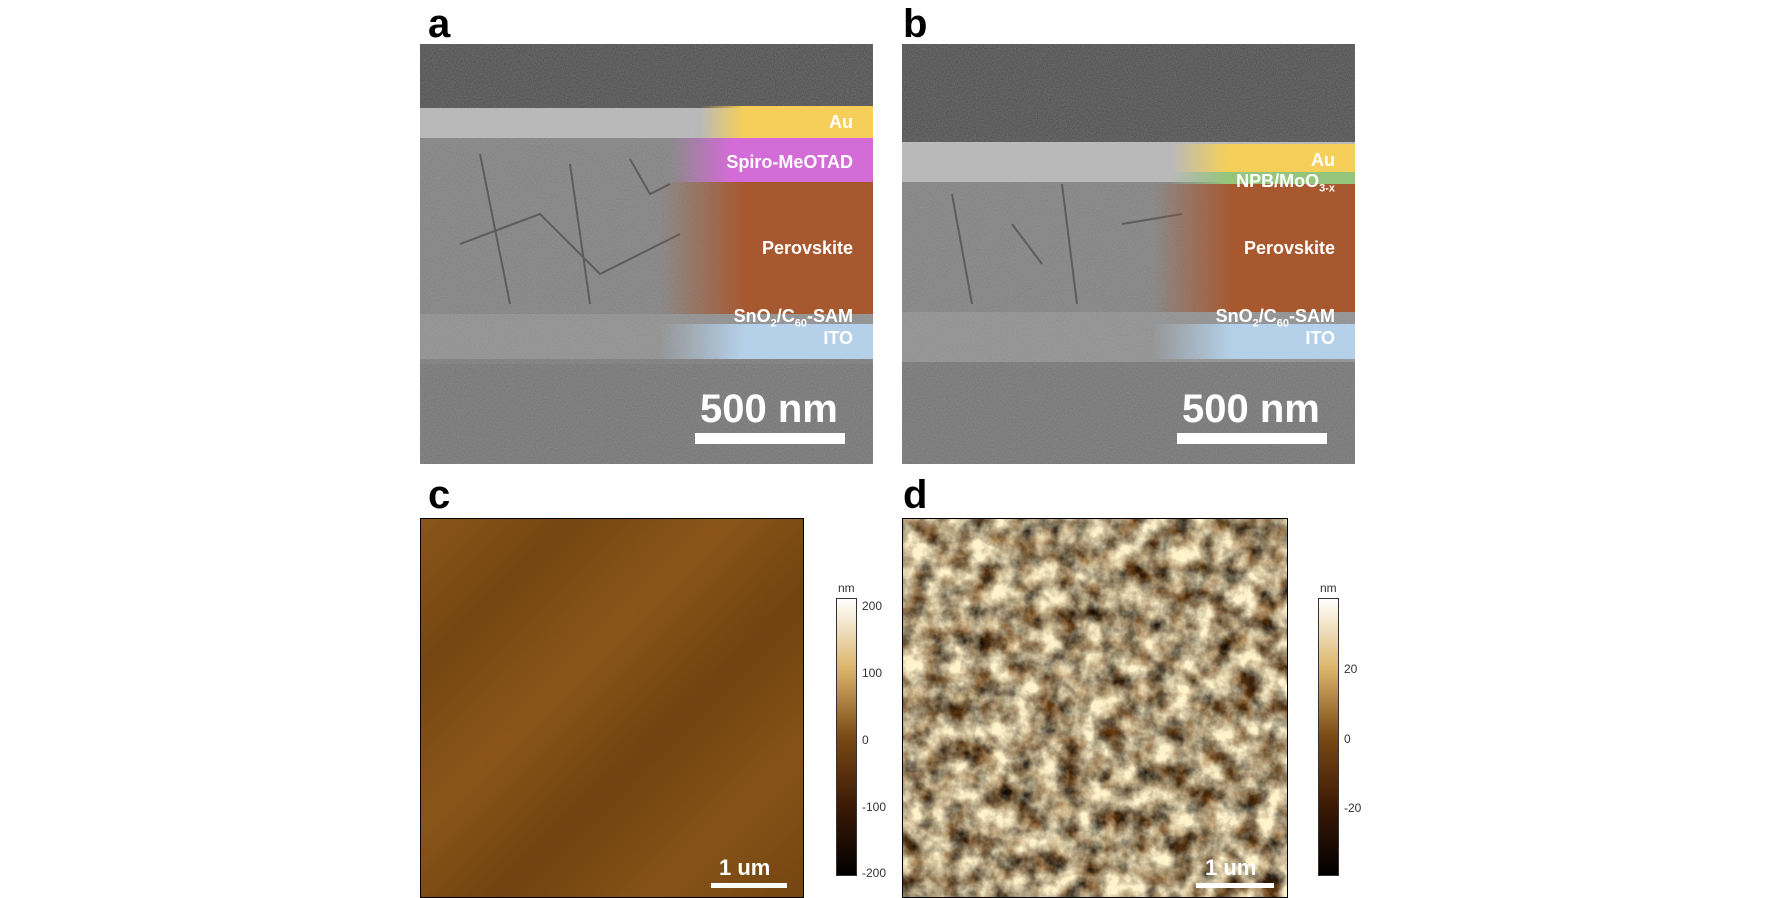  I want to click on sno2-label-a: SnO2/C60-SAM, so click(793, 318).